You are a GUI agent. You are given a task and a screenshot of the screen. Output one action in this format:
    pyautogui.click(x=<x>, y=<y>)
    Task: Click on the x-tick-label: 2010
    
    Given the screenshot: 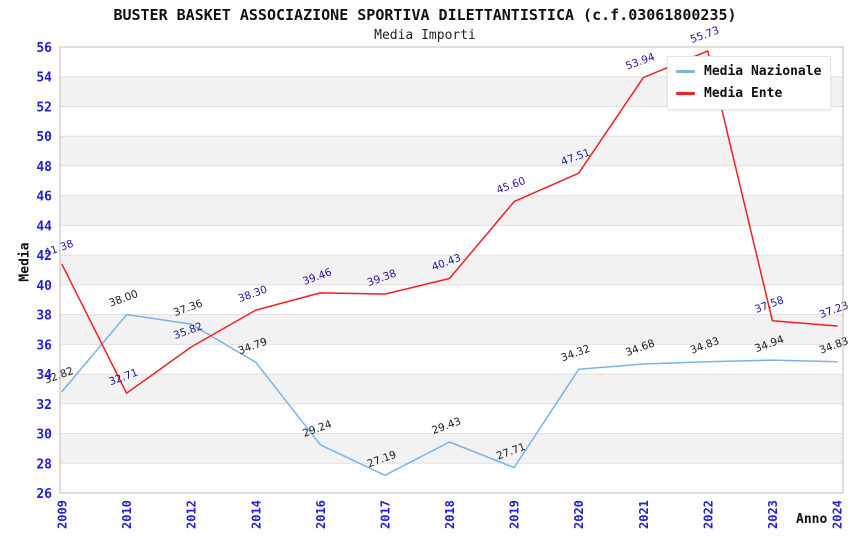 What is the action you would take?
    pyautogui.click(x=127, y=514)
    